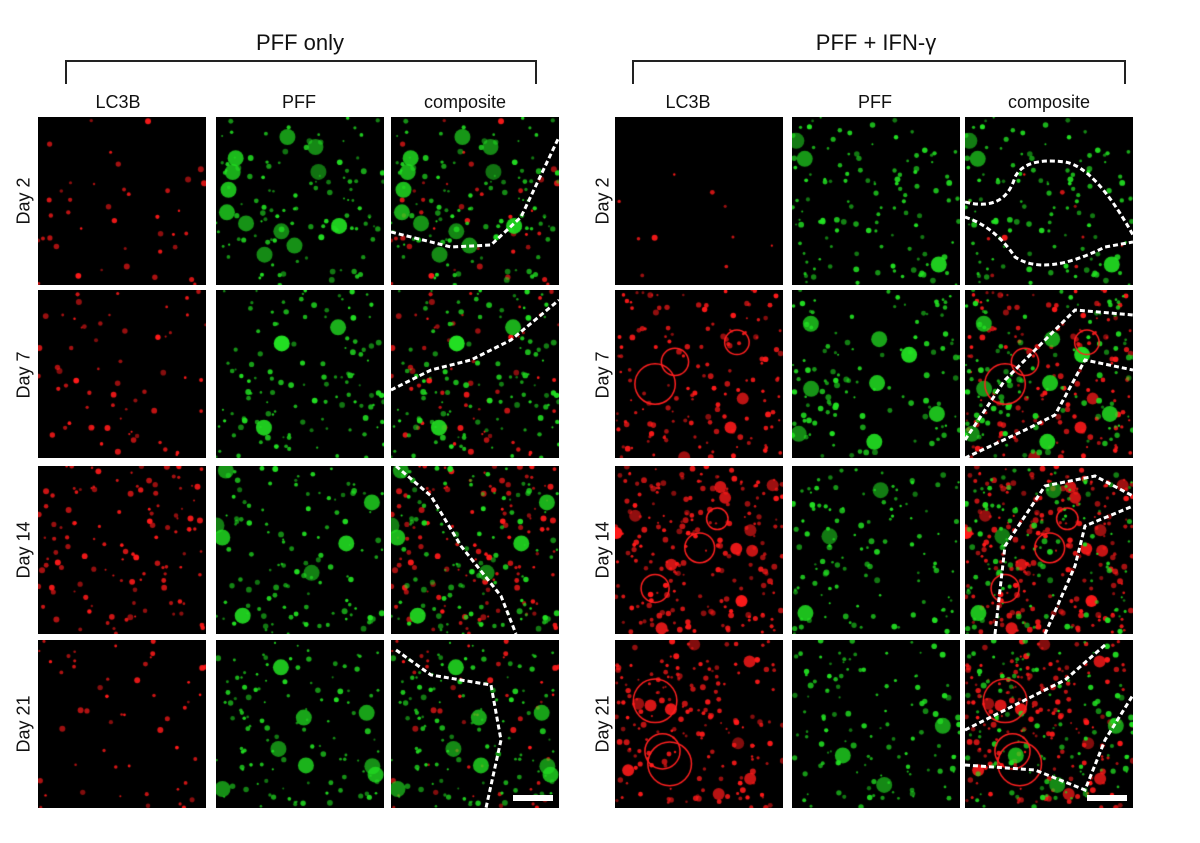 This screenshot has width=1200, height=843. I want to click on group-title-pff-ifn: PFF + IFN-γ, so click(876, 42).